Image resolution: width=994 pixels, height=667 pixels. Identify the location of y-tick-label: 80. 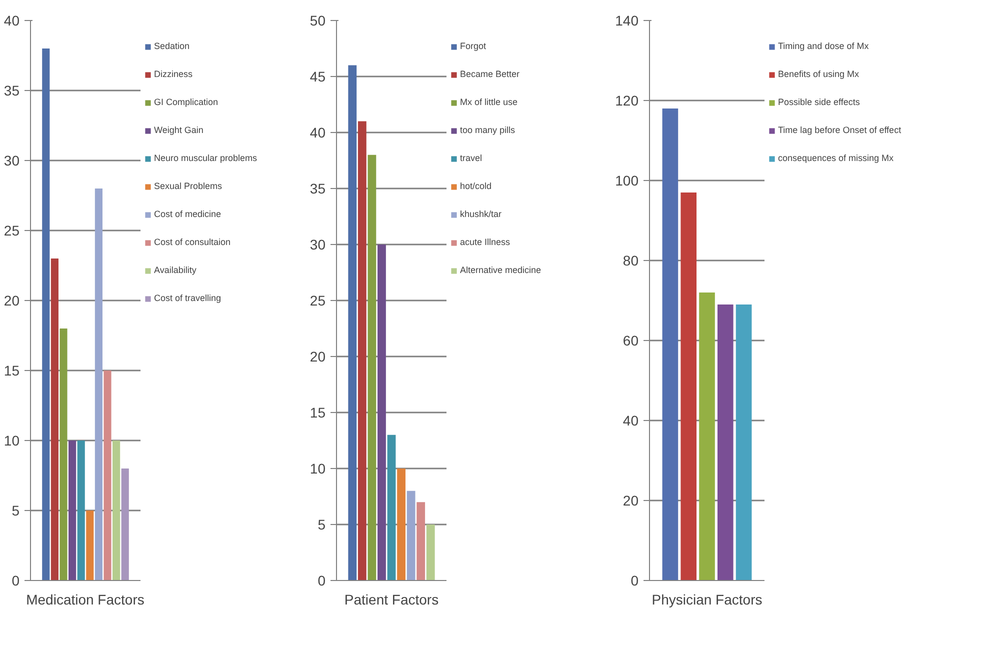
(630, 260).